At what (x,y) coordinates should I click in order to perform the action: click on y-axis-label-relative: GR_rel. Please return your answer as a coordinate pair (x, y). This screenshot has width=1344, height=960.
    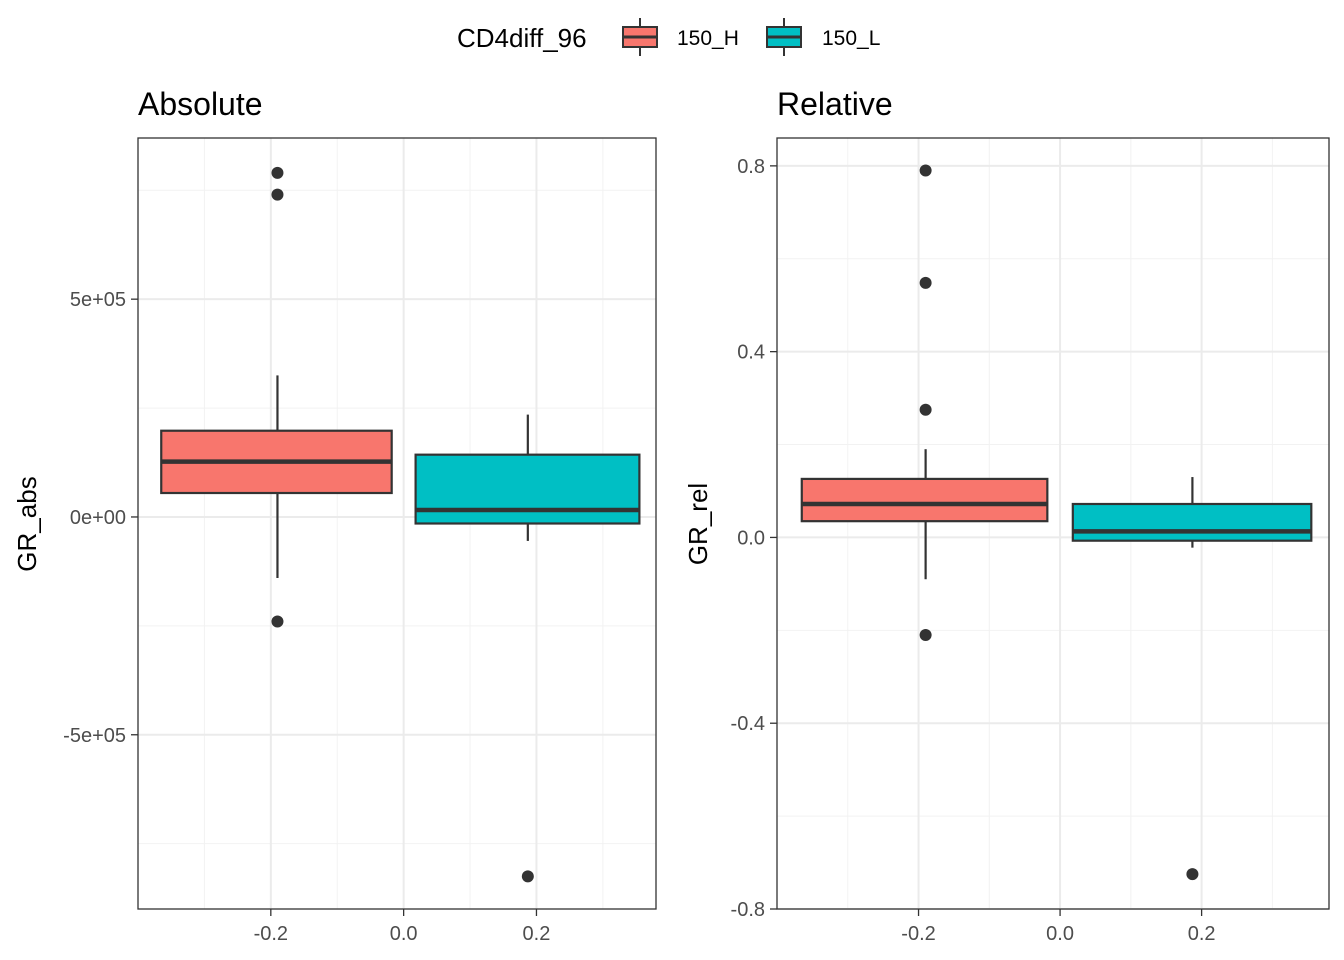
    Looking at the image, I should click on (698, 524).